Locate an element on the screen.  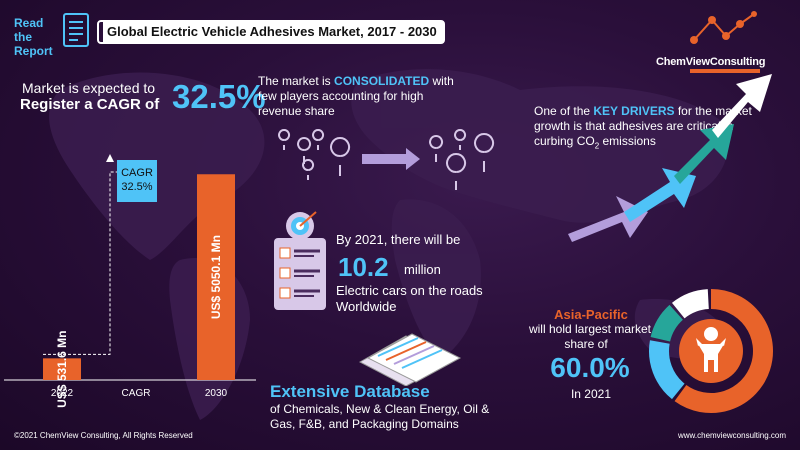
consolidated-highlight: CONSOLIDATED is located at coordinates (382, 81).